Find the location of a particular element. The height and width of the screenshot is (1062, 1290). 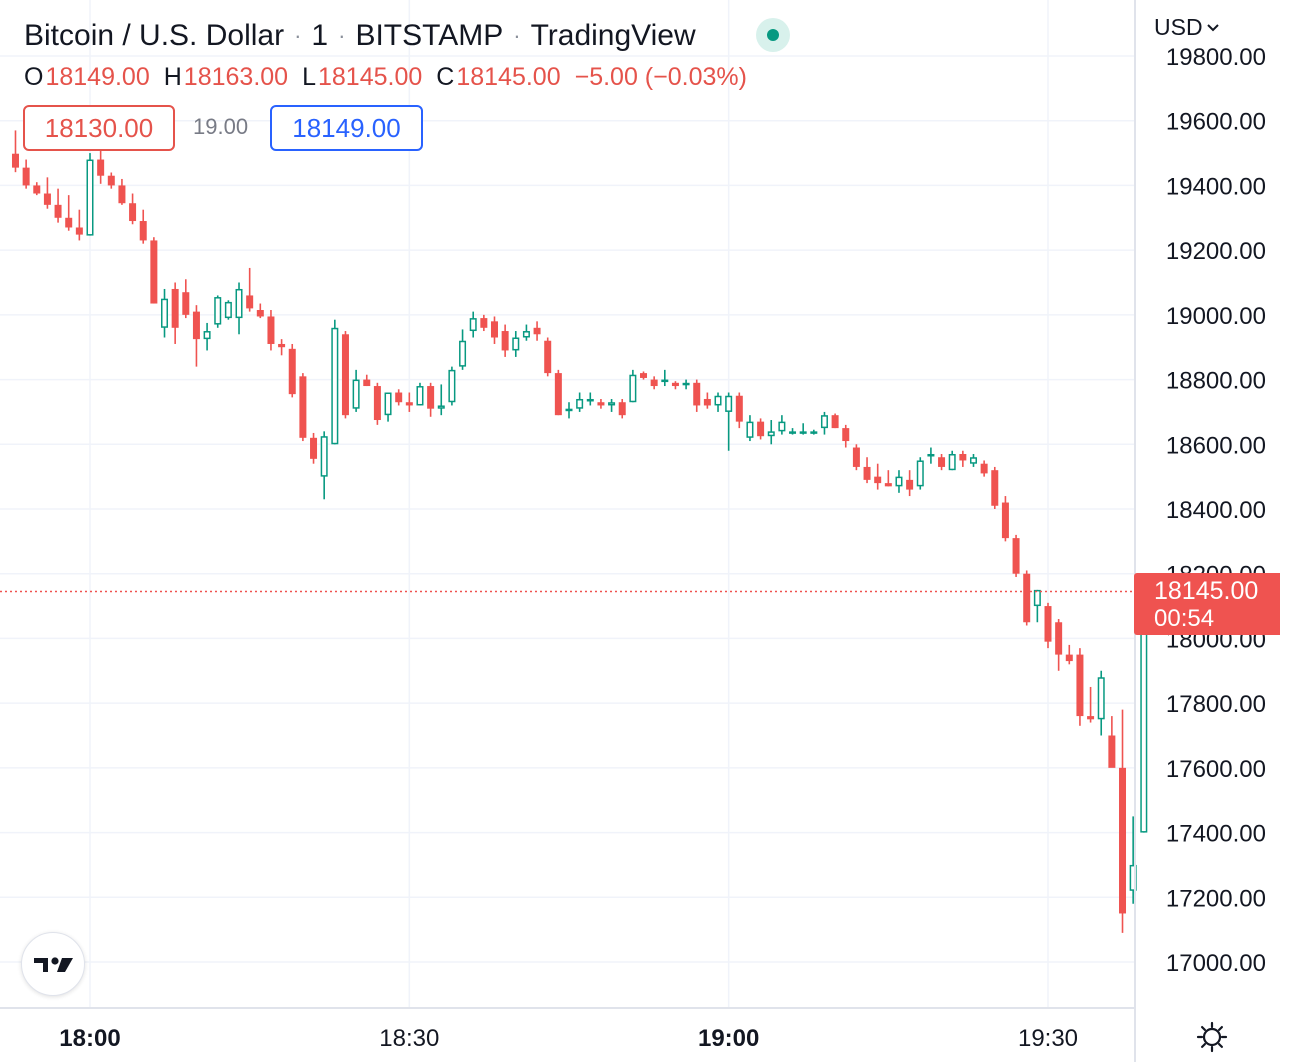

sell-button: 18130.00 is located at coordinates (99, 128).